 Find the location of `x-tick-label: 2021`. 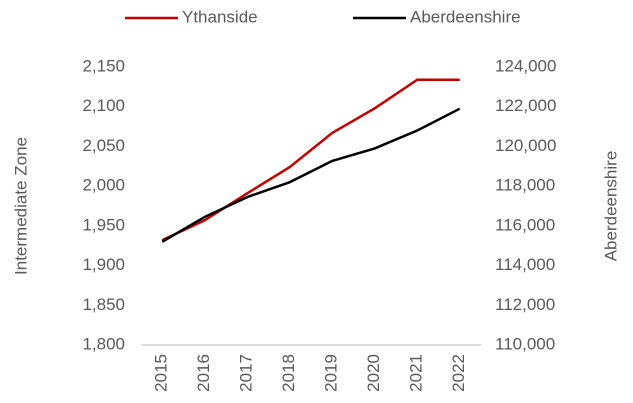

x-tick-label: 2021 is located at coordinates (416, 373).